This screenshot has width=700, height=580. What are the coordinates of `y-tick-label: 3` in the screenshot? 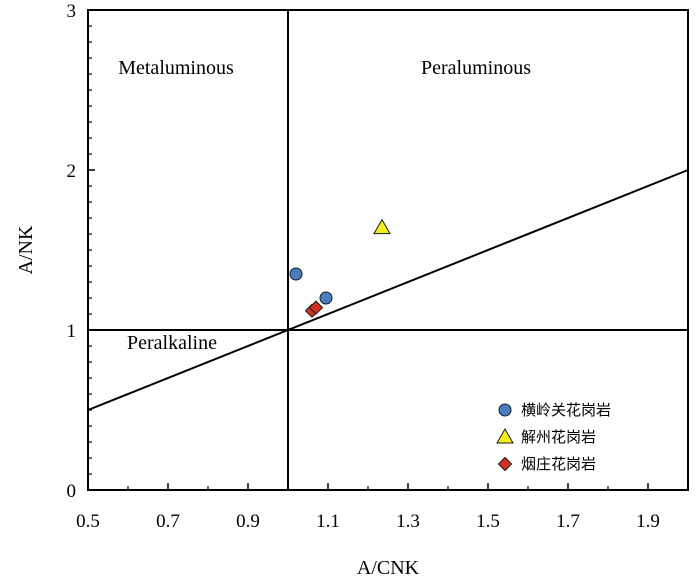 It's located at (72, 11).